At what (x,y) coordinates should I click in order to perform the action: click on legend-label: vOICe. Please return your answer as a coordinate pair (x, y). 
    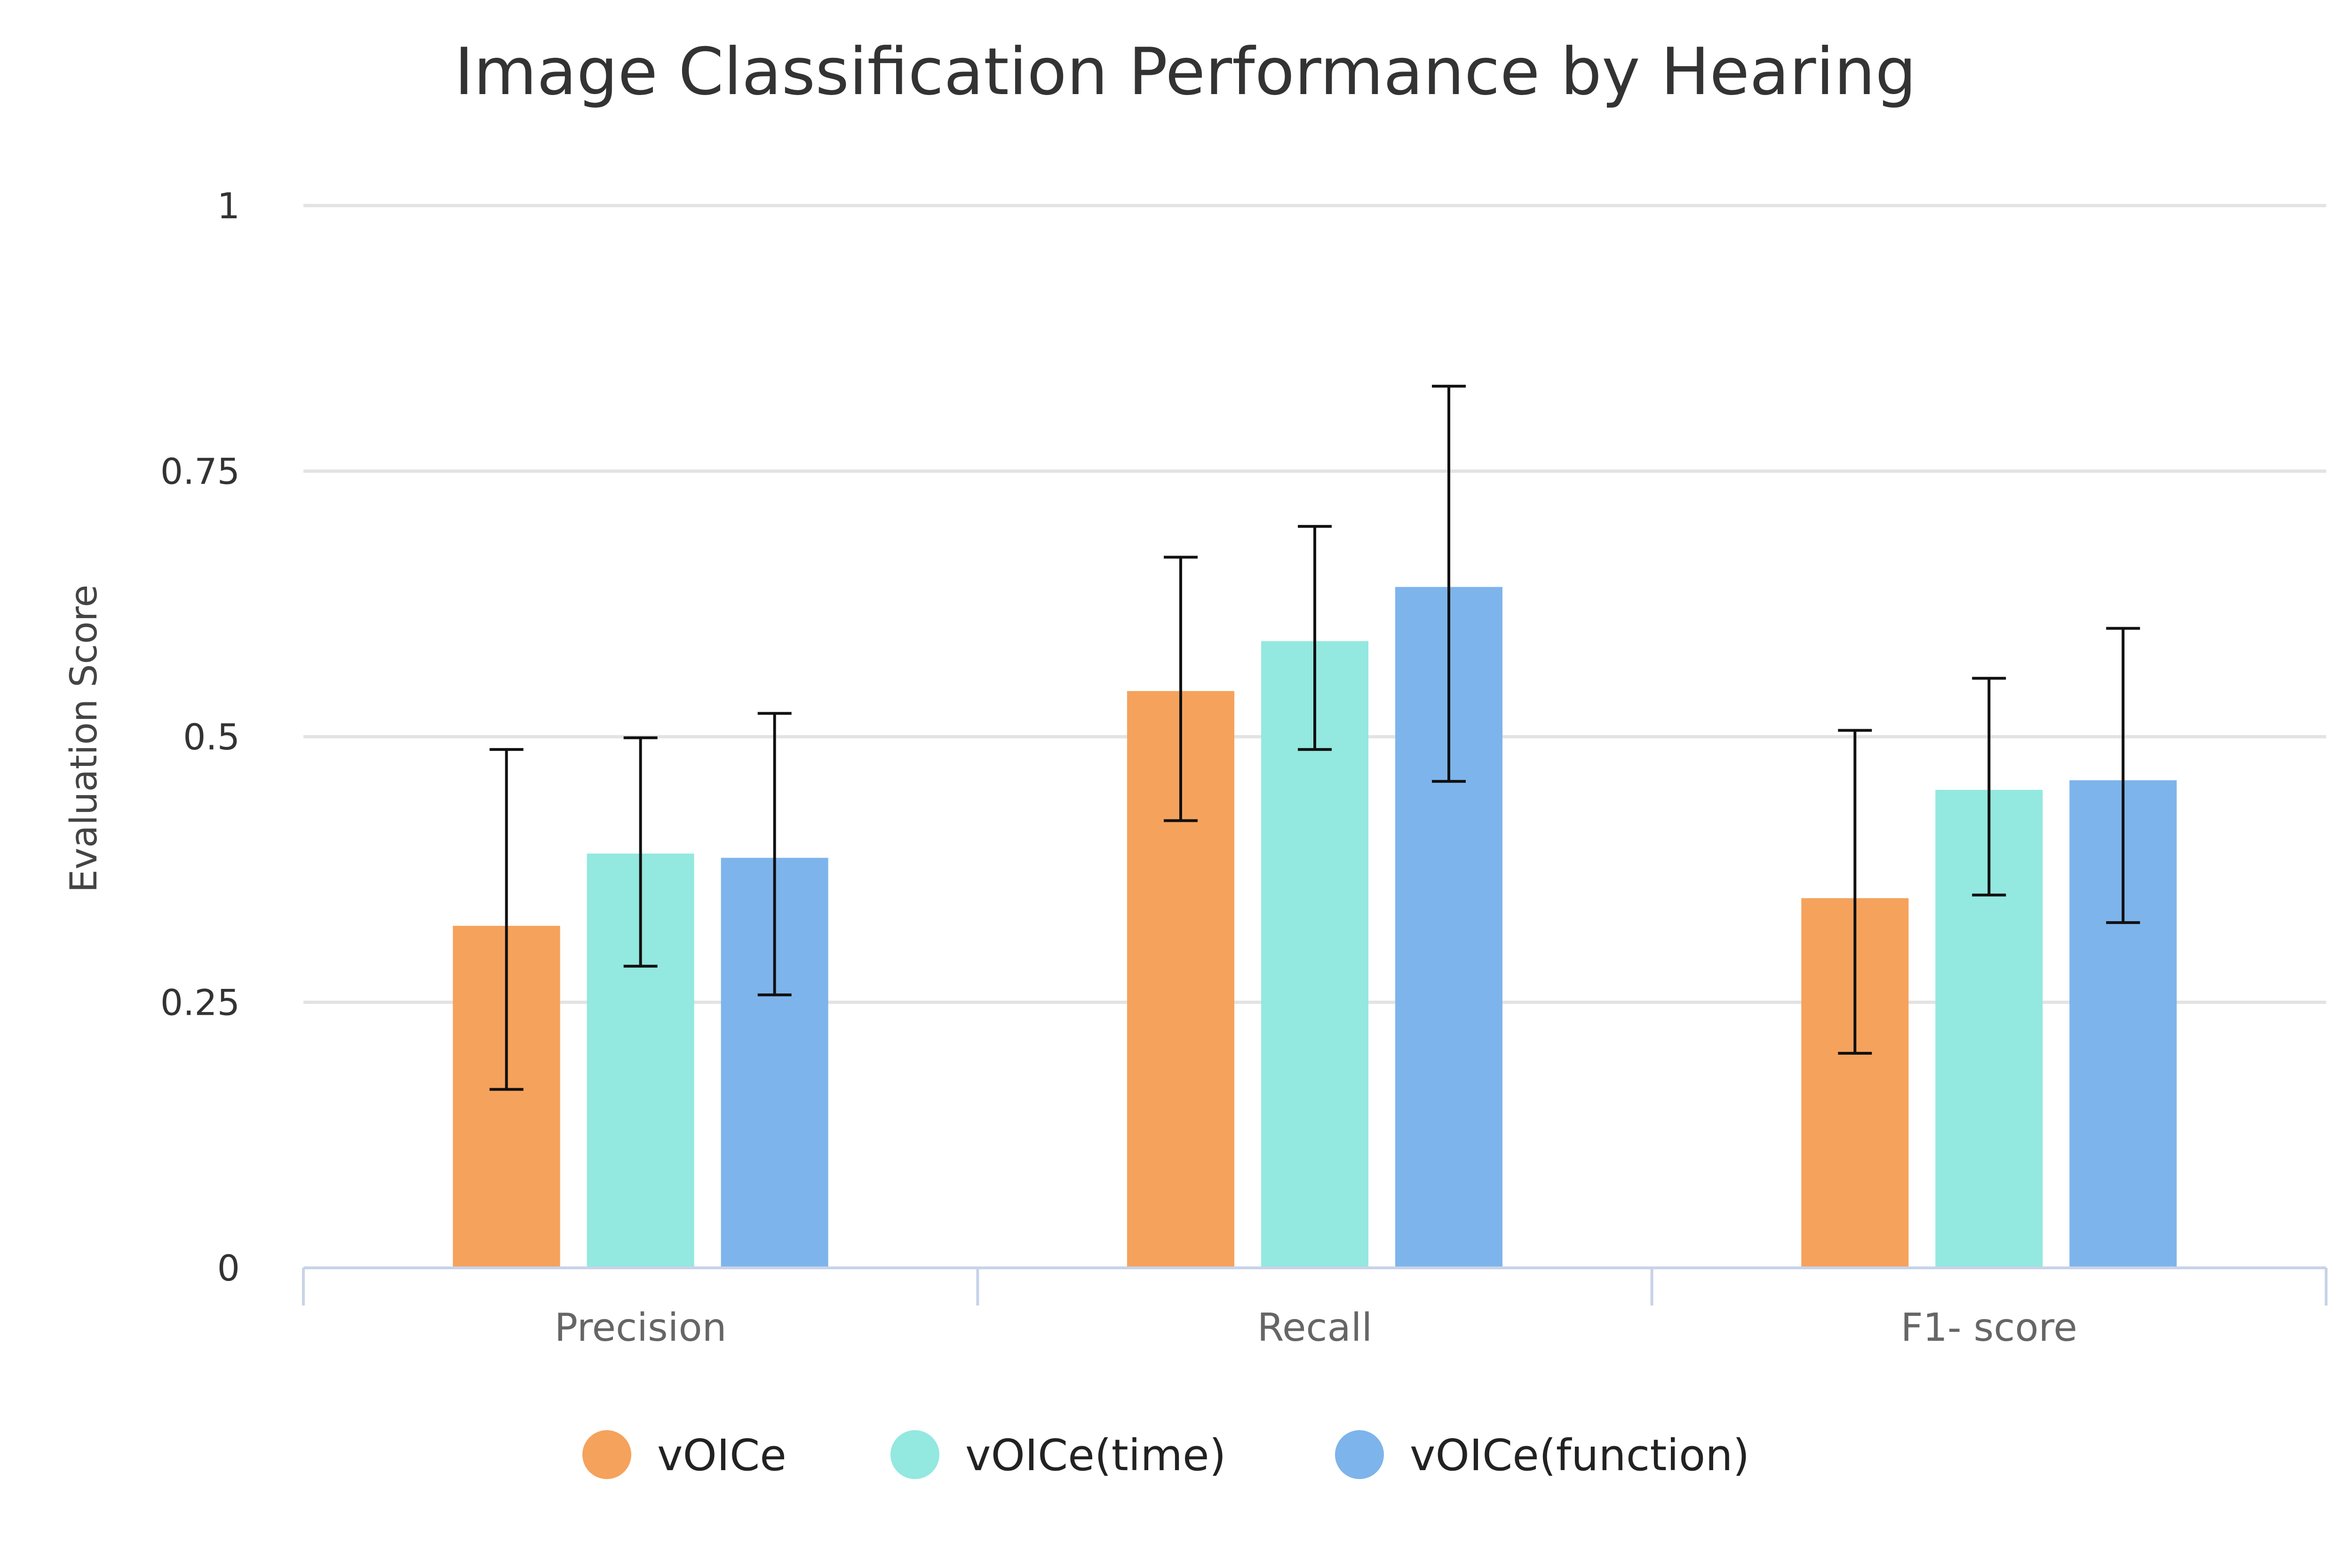
    Looking at the image, I should click on (722, 1455).